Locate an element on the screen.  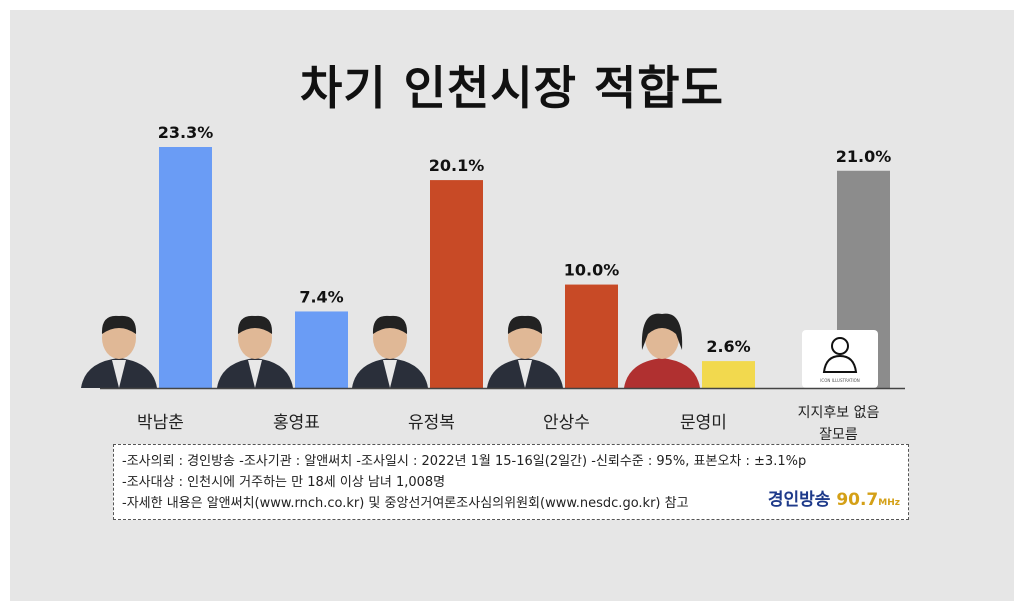
value-label-5: 2.6% is located at coordinates (728, 346).